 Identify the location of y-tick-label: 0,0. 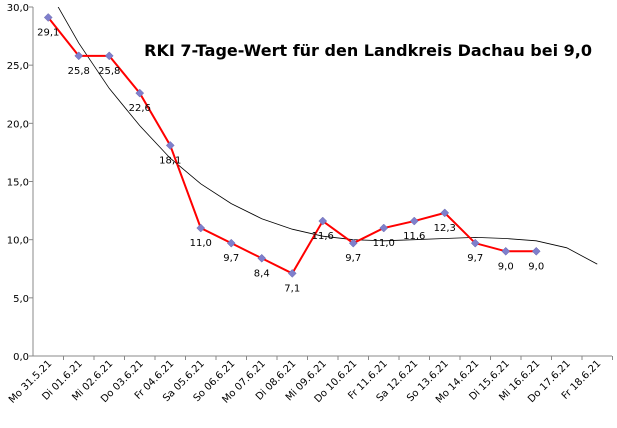
(21, 357).